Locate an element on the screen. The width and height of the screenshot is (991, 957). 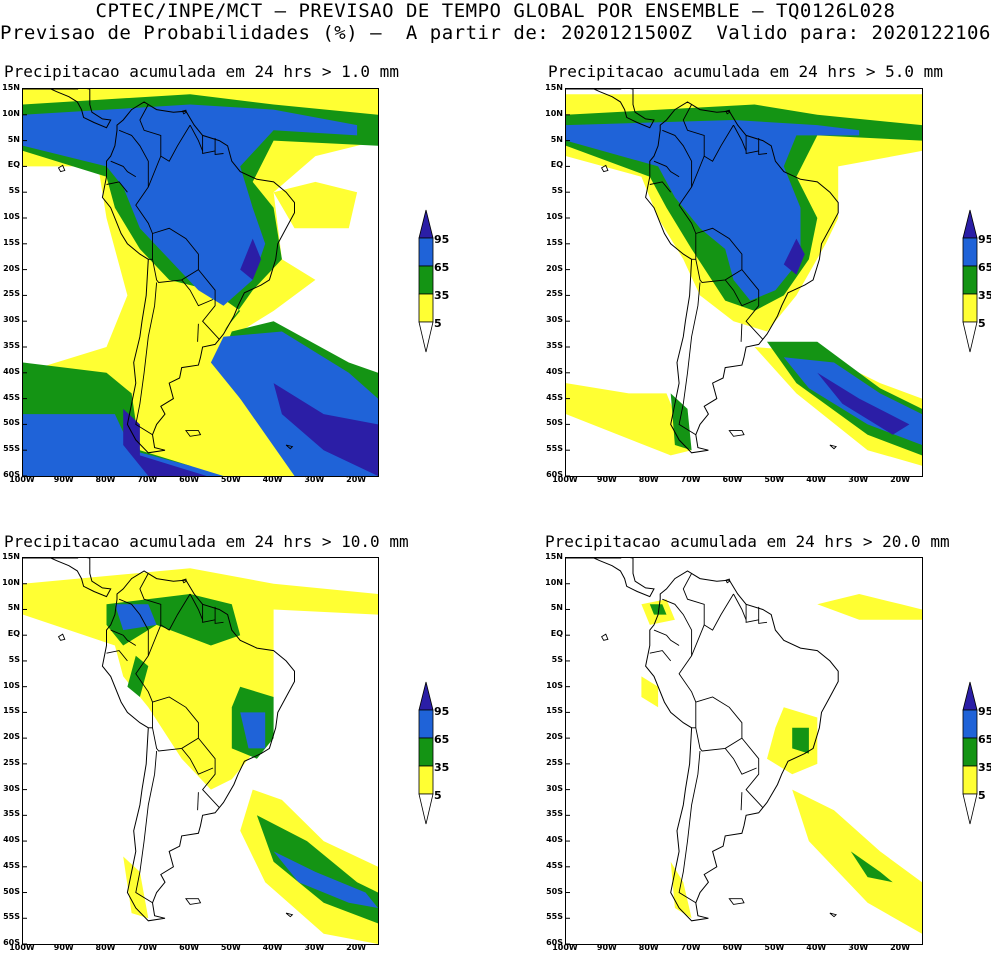
lon-tick-label: 80W is located at coordinates (105, 479).